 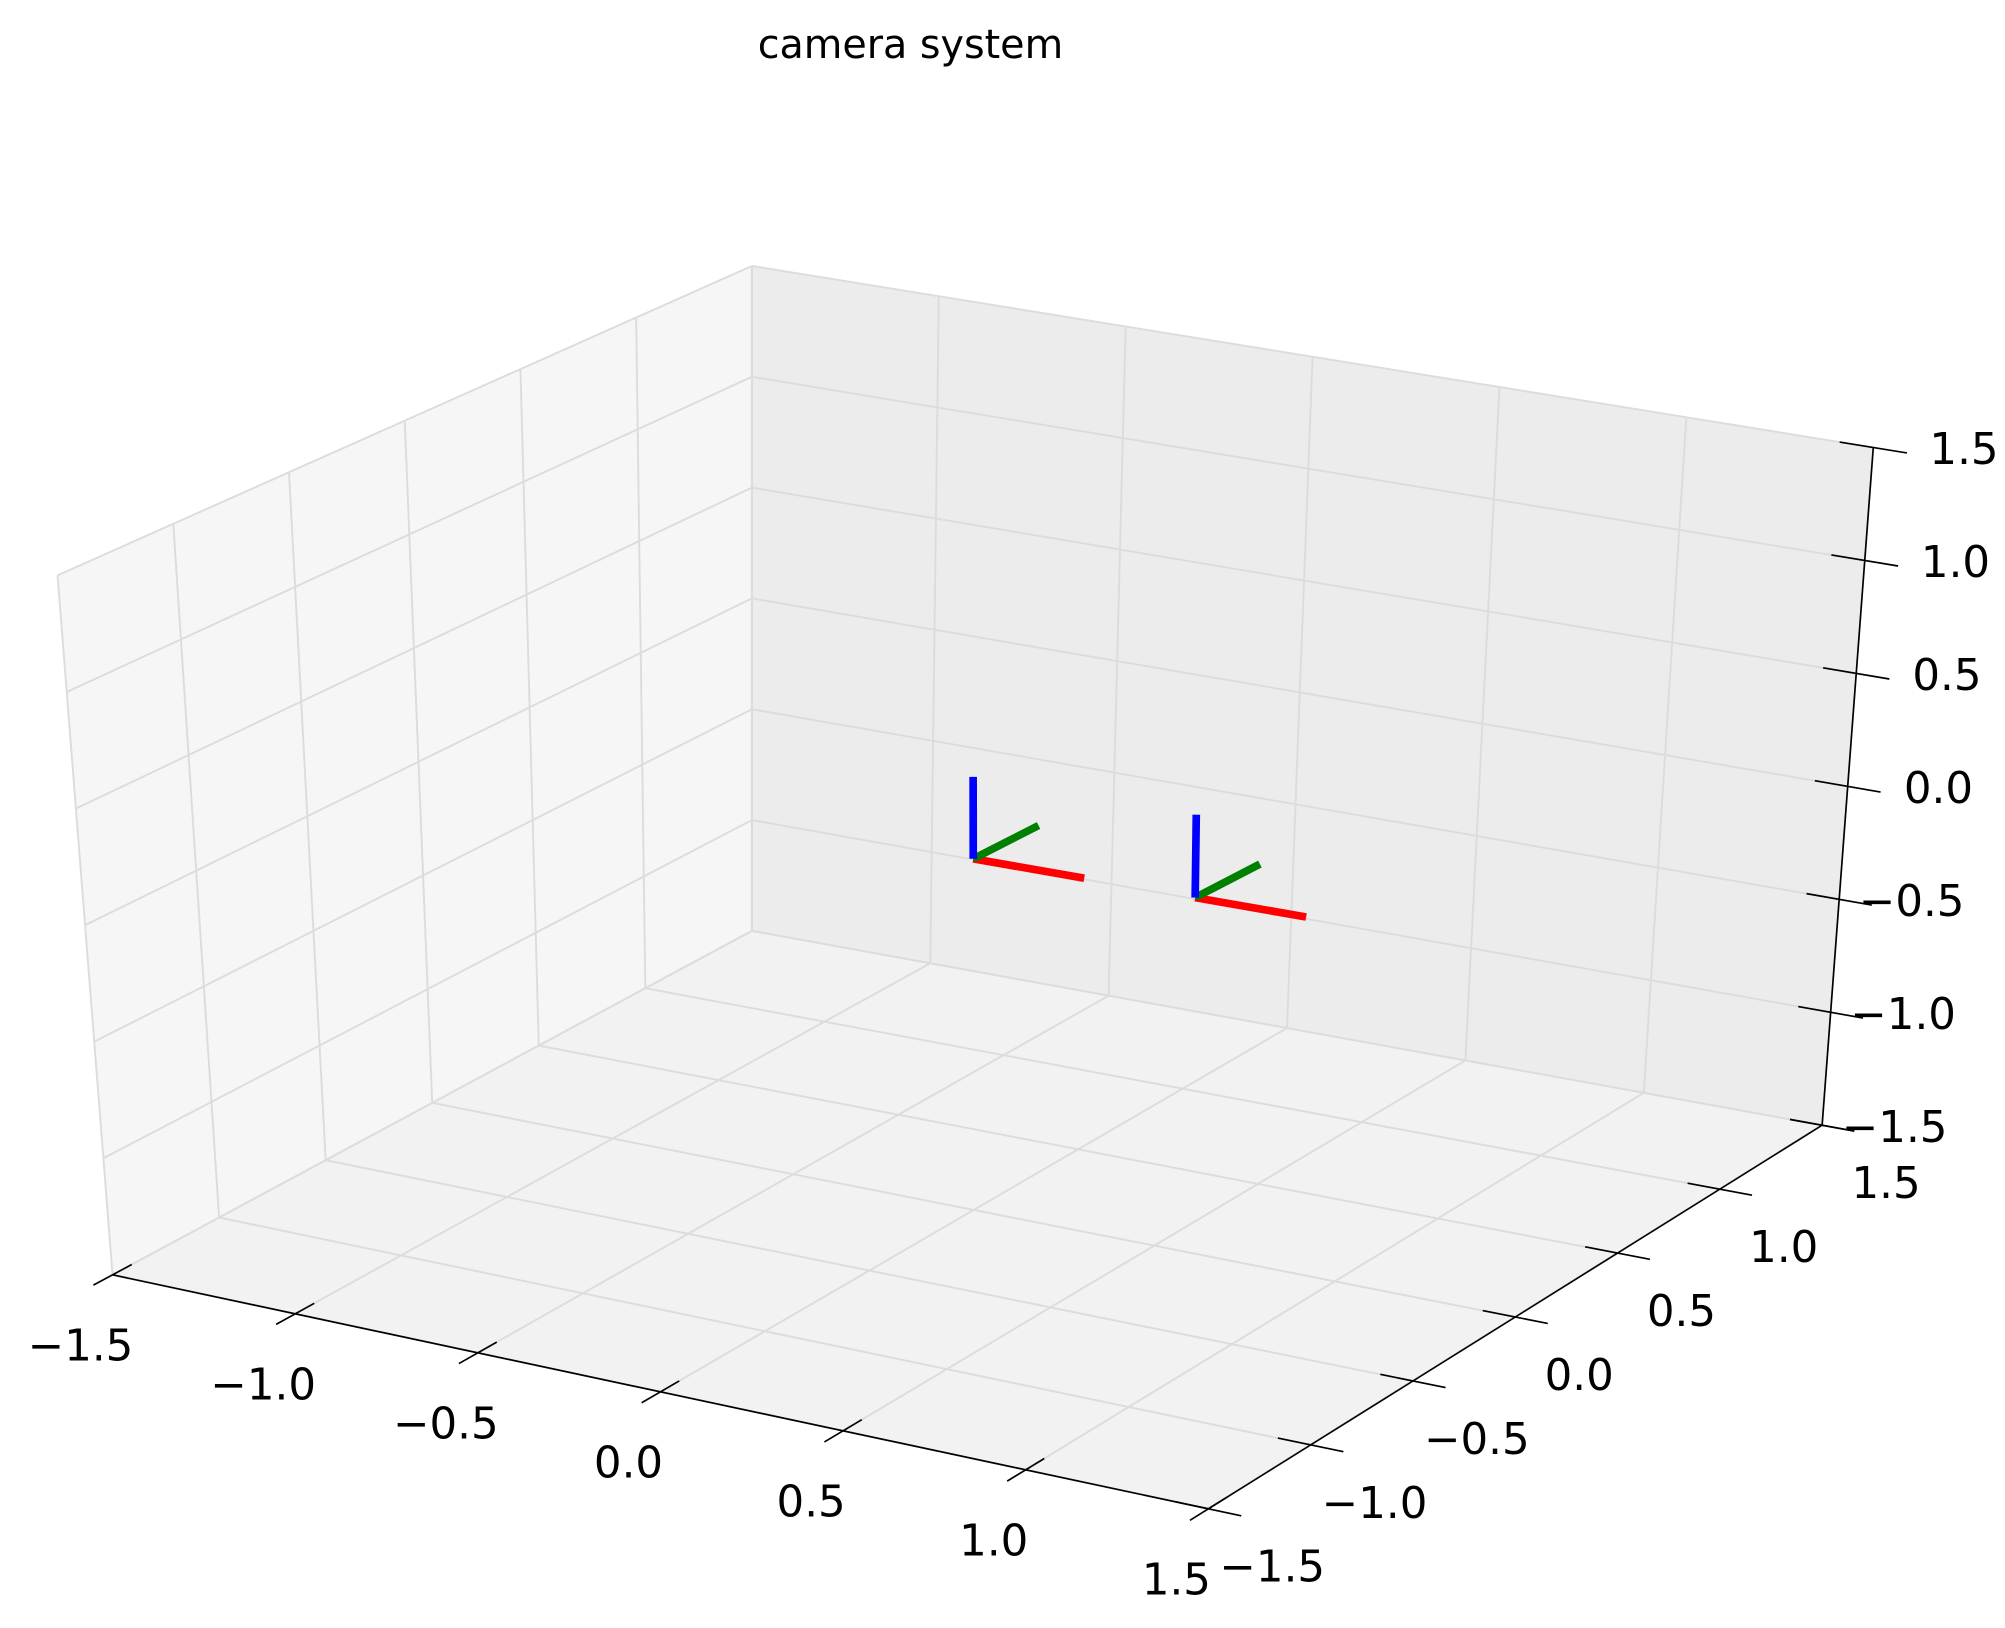 I want to click on z-tick-label: 0.5, so click(x=1946, y=676).